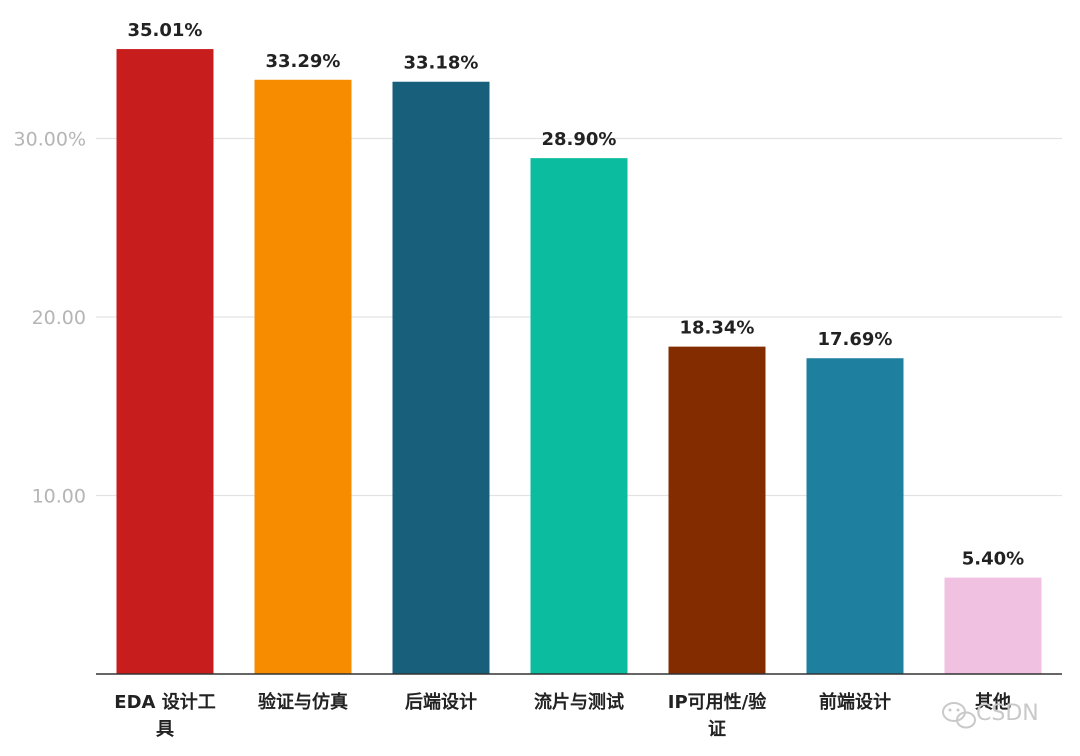  Describe the element at coordinates (993, 559) in the screenshot. I see `data-label: 5.40%` at that location.